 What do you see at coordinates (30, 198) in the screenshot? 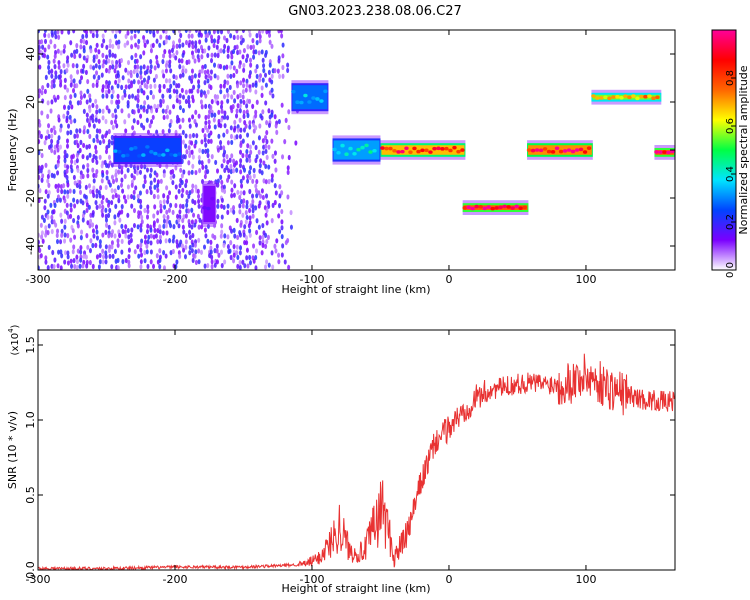
I see `y-tick-label: -20` at bounding box center [30, 198].